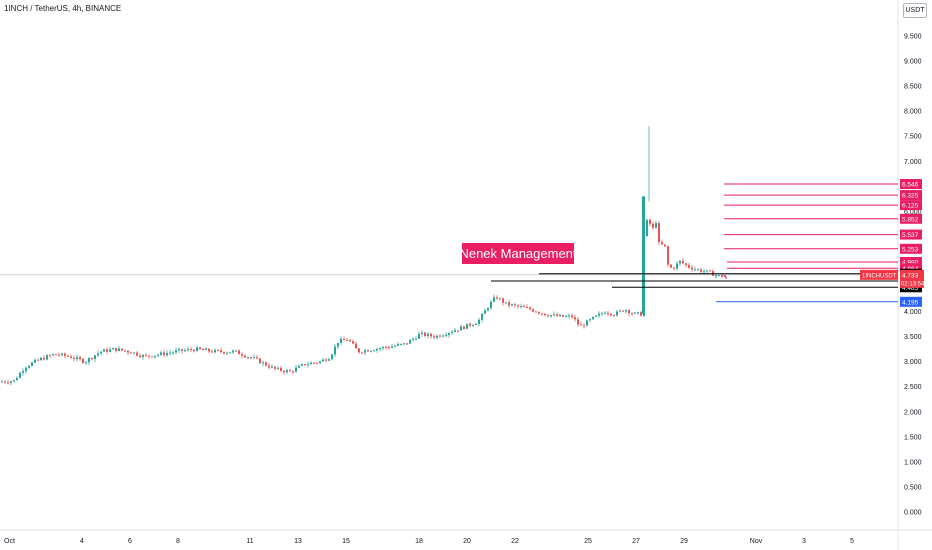 The width and height of the screenshot is (932, 550). I want to click on price-label: 4.485, so click(910, 288).